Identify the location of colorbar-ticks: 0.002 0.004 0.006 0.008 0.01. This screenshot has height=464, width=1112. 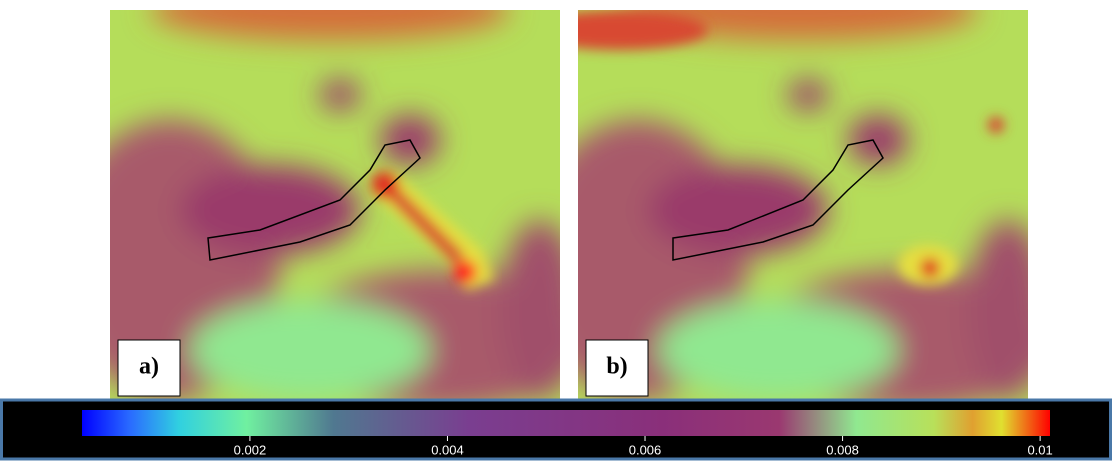
(643, 446).